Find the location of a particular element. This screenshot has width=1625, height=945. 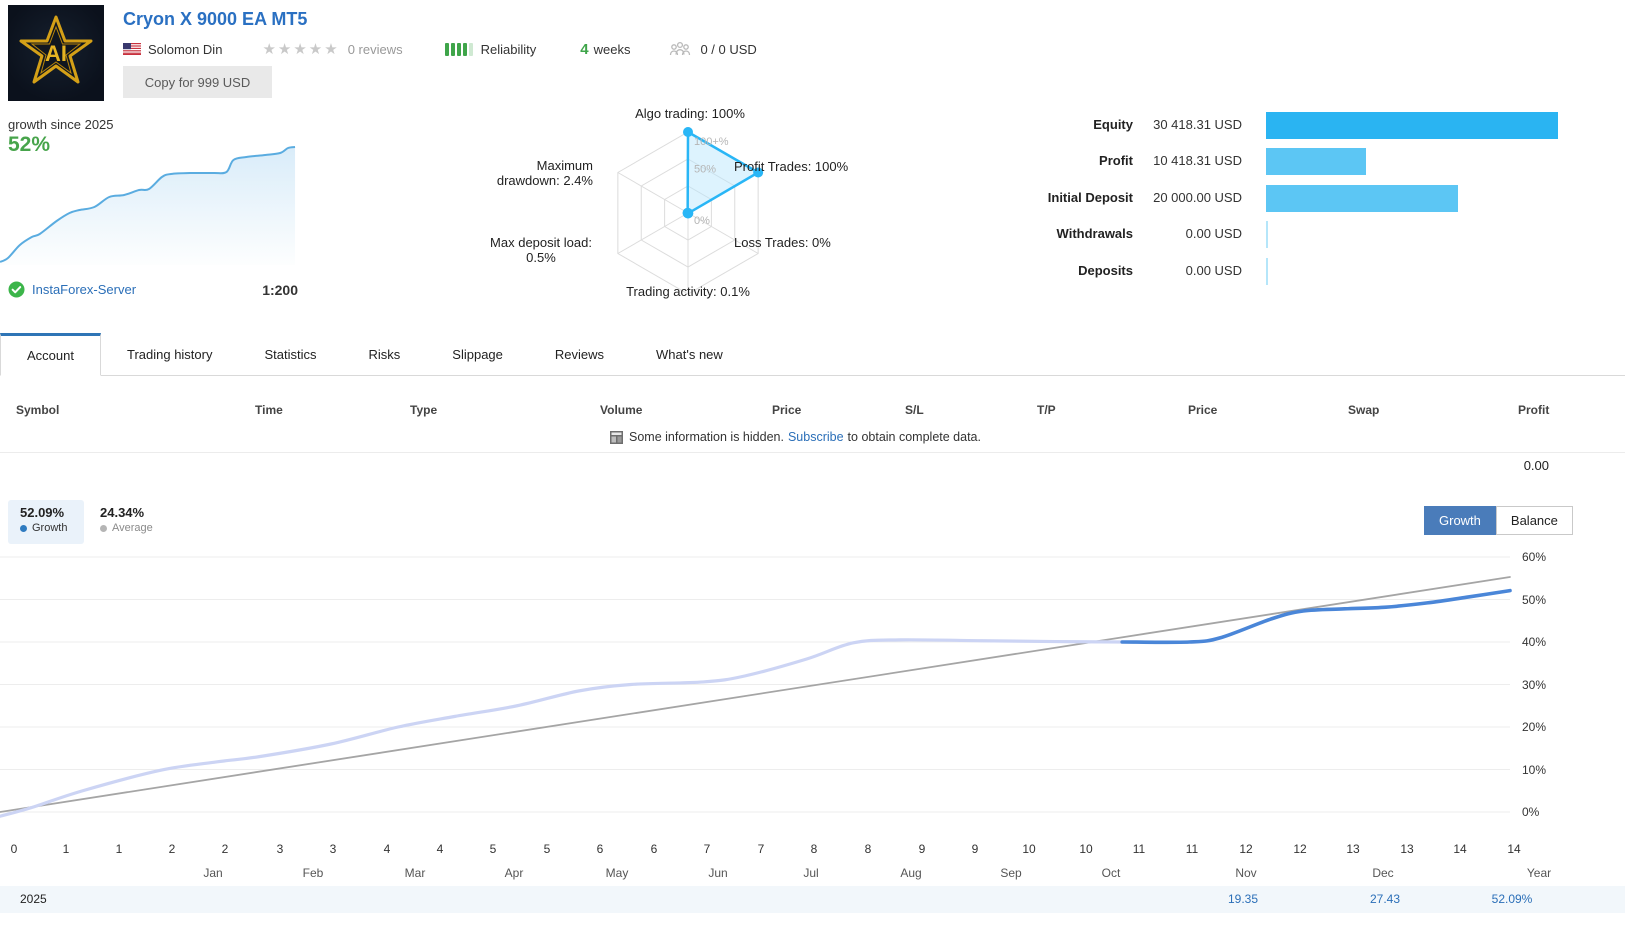

month-label-year: Year is located at coordinates (1539, 873).